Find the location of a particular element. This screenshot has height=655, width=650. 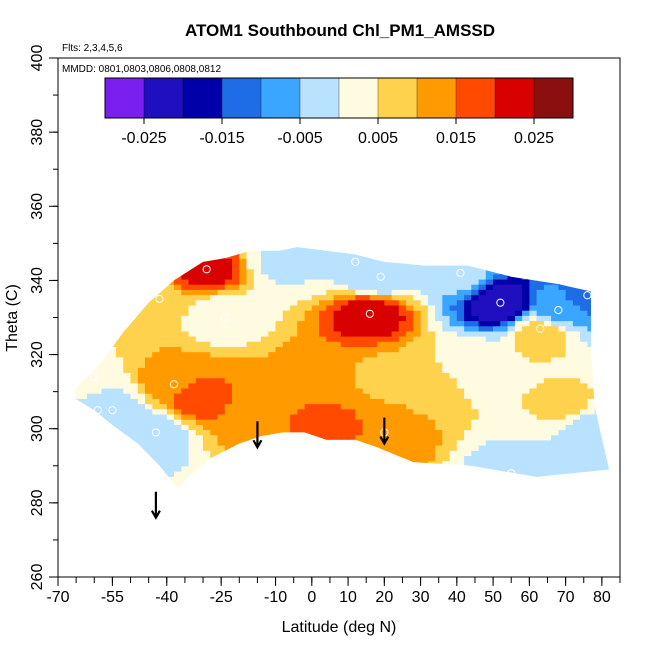

colorbar-frame is located at coordinates (339, 98).